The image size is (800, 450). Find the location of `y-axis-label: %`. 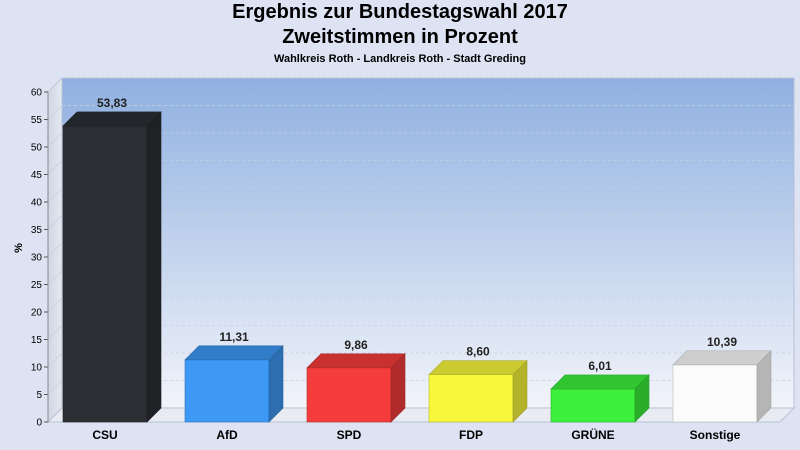

y-axis-label: % is located at coordinates (19, 248).